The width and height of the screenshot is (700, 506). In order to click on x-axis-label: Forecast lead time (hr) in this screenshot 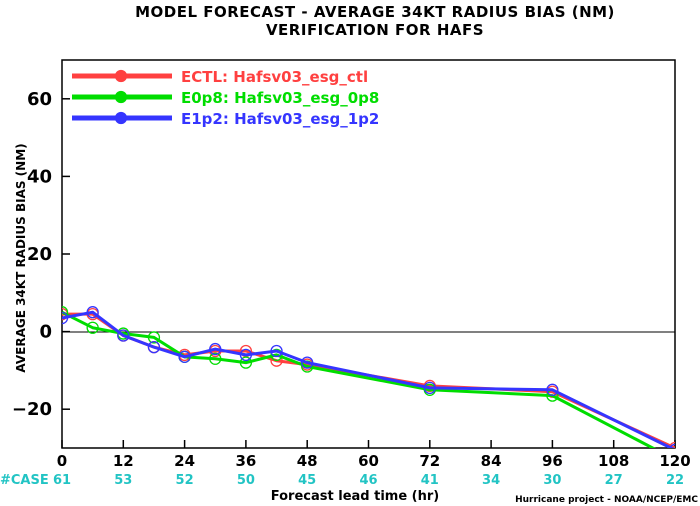, I will do `click(355, 496)`.